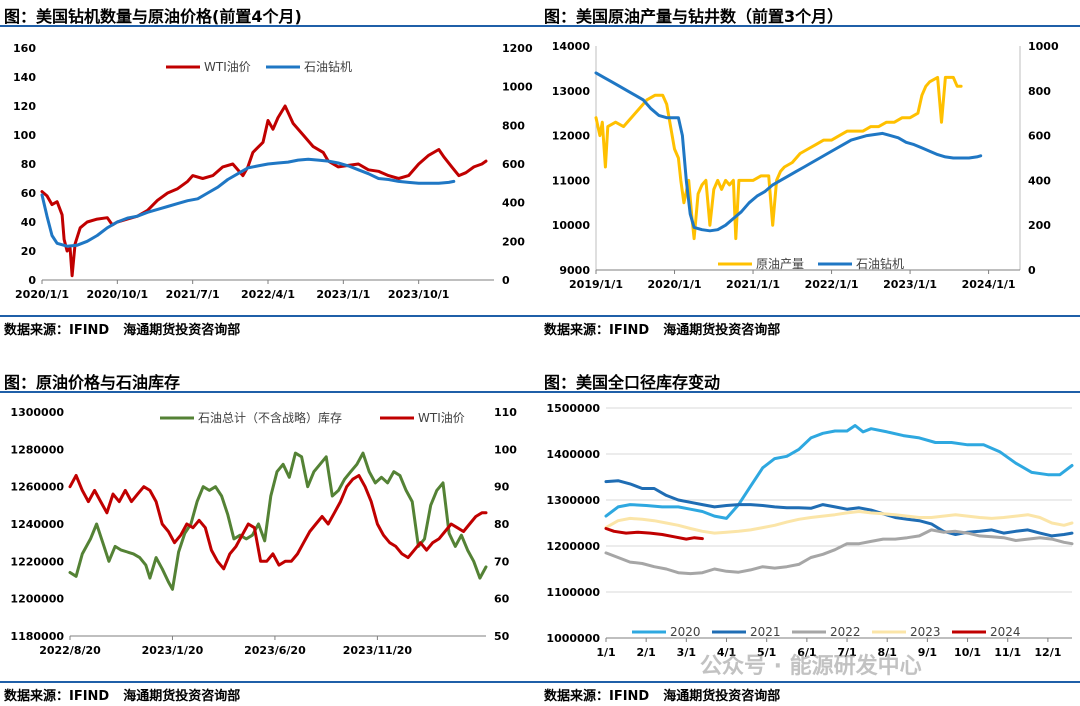 This screenshot has height=706, width=1080. What do you see at coordinates (839, 552) in the screenshot?
I see `series-line-2022` at bounding box center [839, 552].